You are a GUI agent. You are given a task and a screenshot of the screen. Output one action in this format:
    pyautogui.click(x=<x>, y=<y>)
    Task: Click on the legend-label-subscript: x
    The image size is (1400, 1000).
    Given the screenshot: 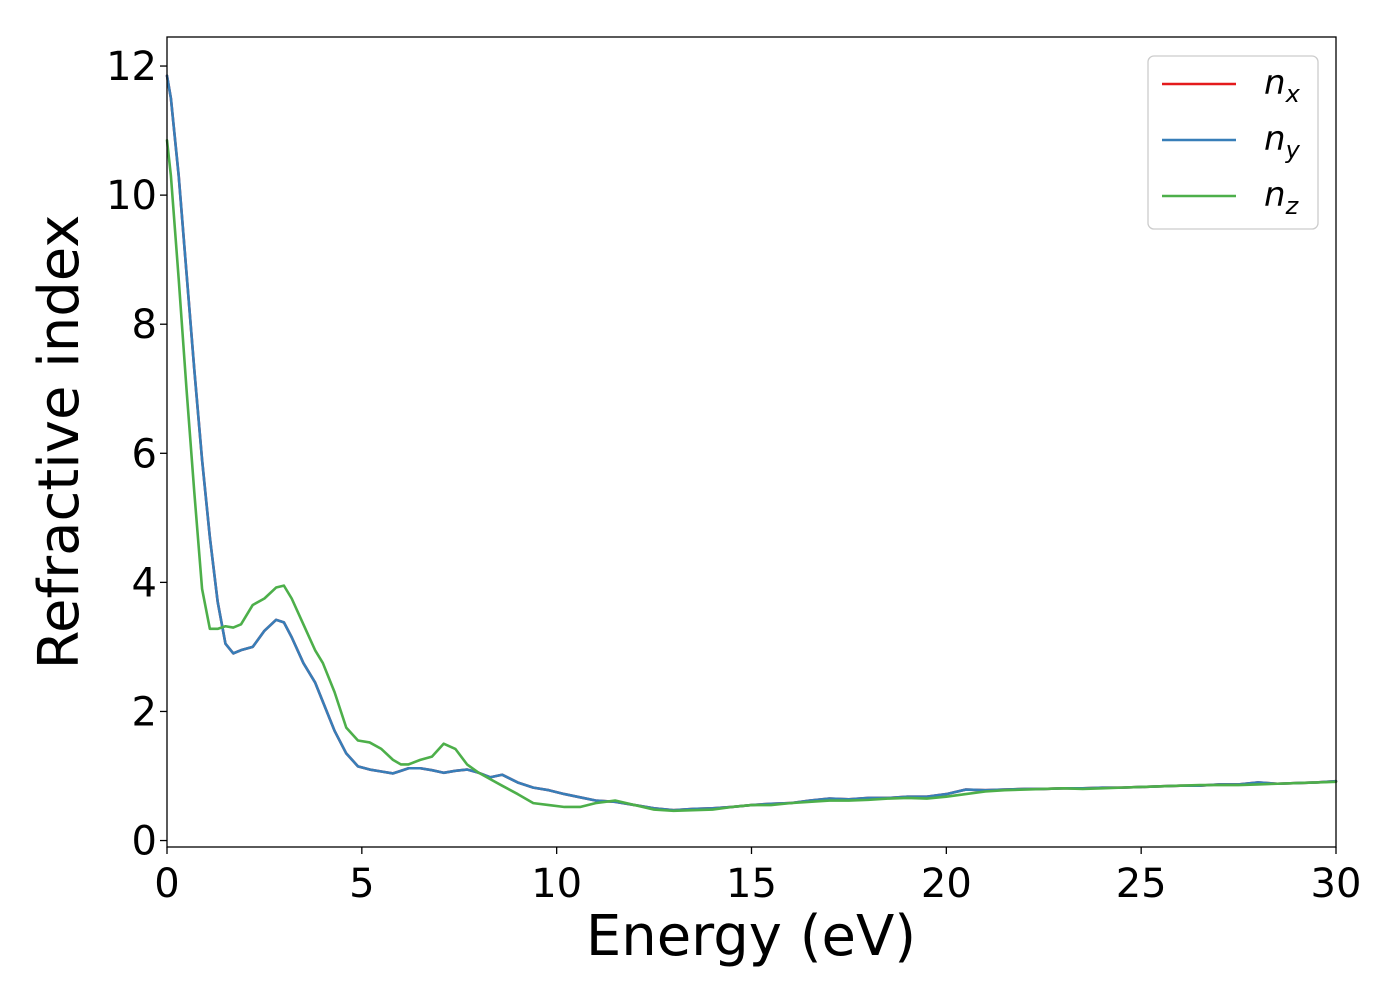 What is the action you would take?
    pyautogui.click(x=1293, y=94)
    